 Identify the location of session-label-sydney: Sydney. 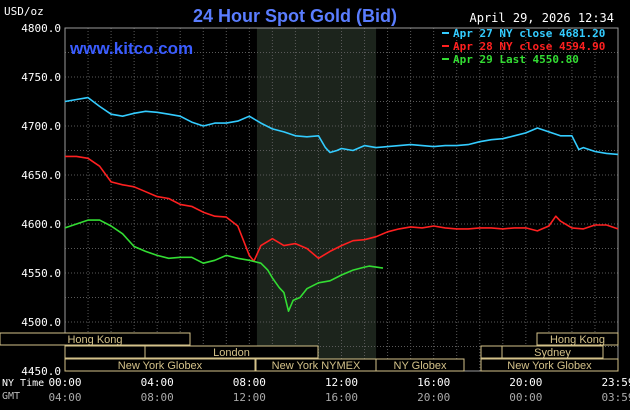
(552, 353).